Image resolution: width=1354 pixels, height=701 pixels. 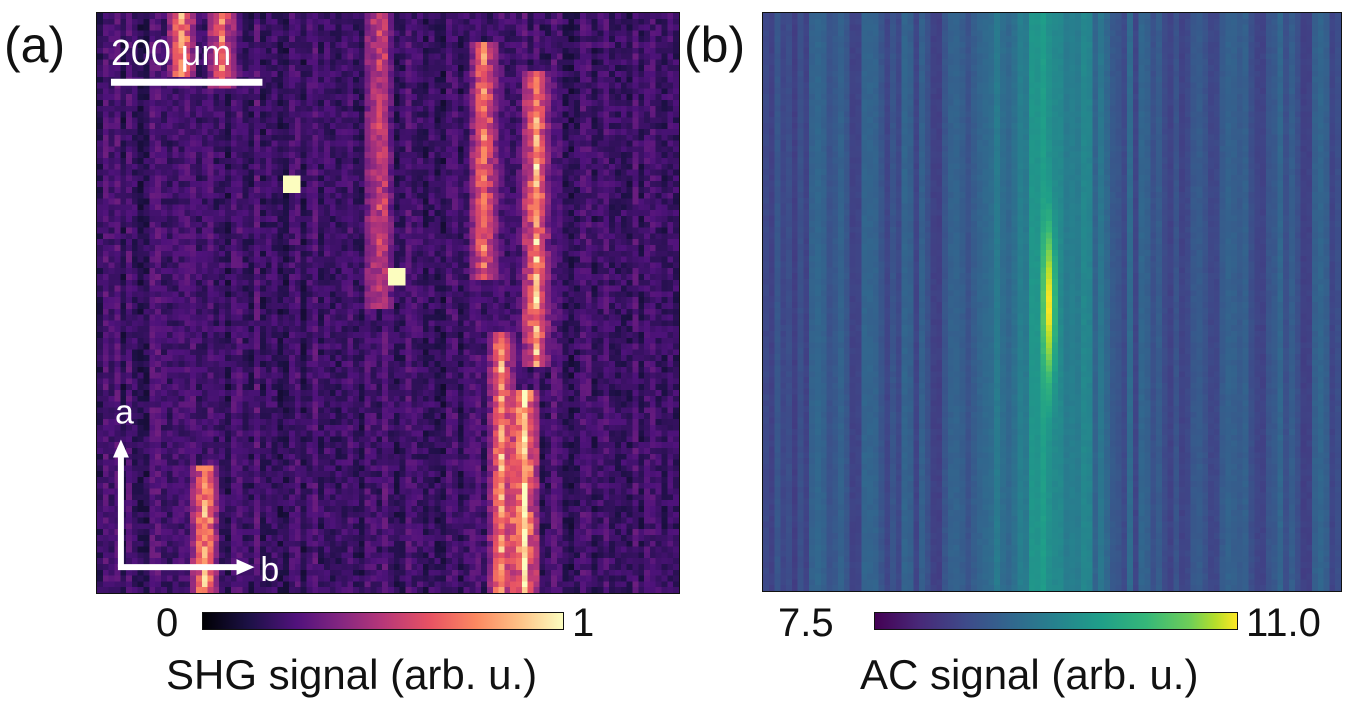 I want to click on panel-label-b: (b), so click(x=715, y=45).